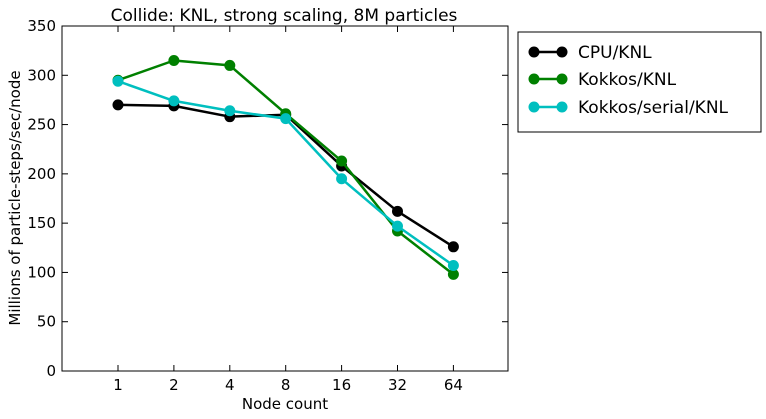 The image size is (766, 419). I want to click on x-tick-label: 4, so click(230, 385).